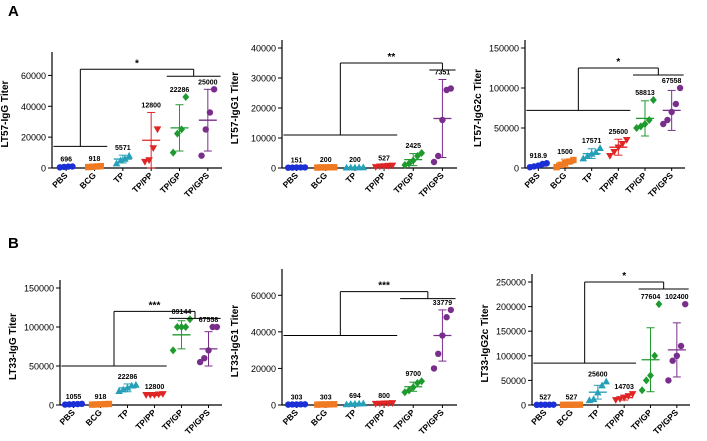  I want to click on data-label: 918, so click(101, 397).